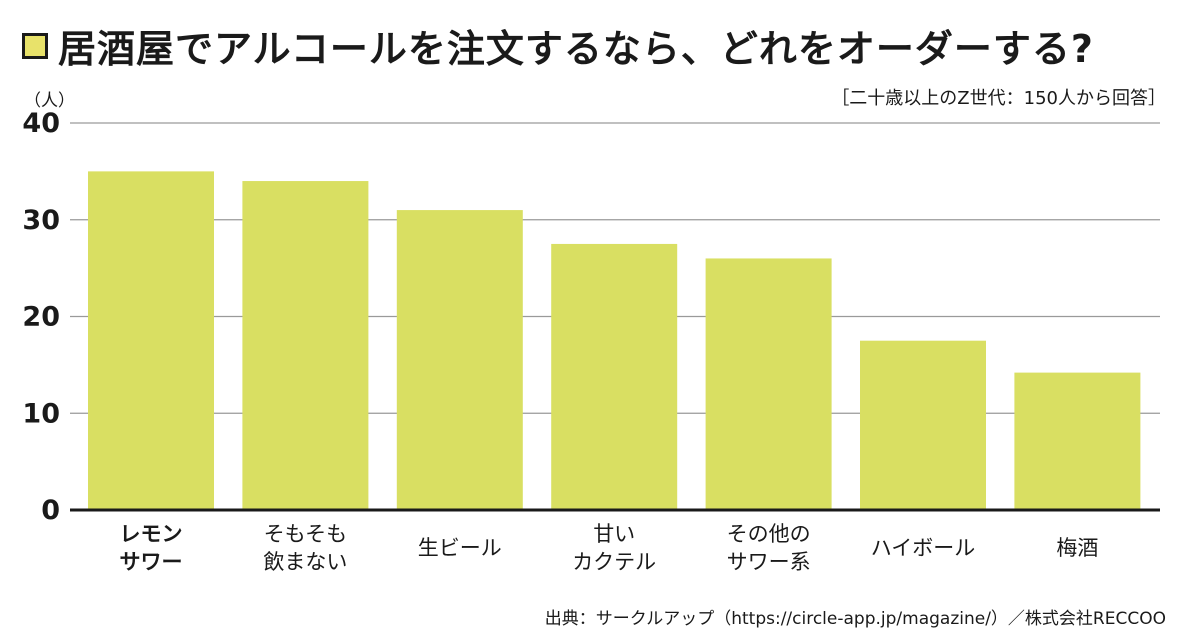 Image resolution: width=1200 pixels, height=644 pixels. Describe the element at coordinates (151, 562) in the screenshot. I see `x-tick-label-line: サワー` at that location.